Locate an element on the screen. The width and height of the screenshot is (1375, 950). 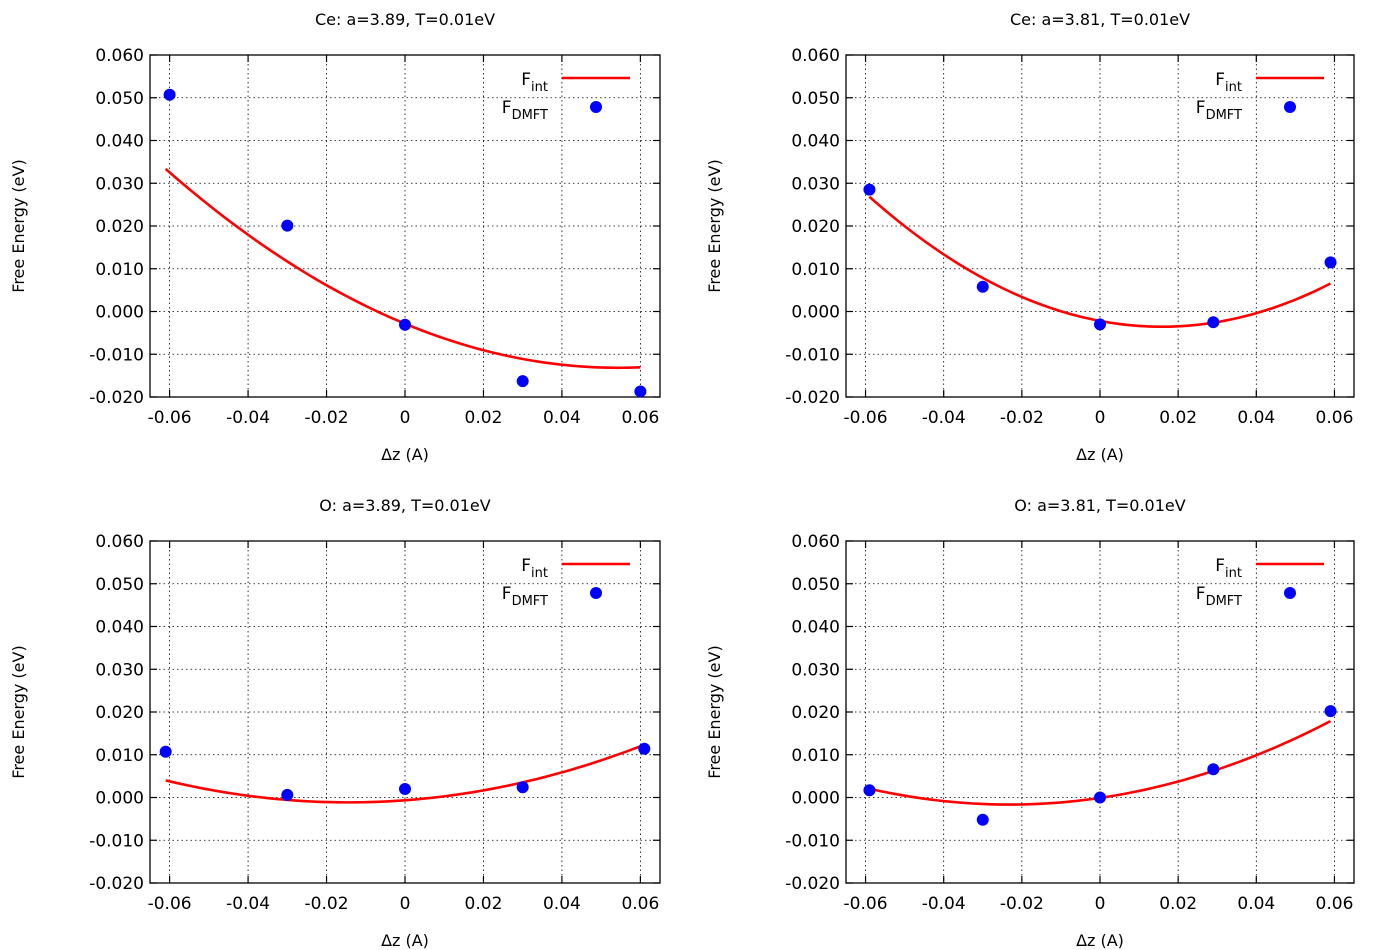
chart-title: O: a=3.89, T=0.01eV is located at coordinates (404, 505).